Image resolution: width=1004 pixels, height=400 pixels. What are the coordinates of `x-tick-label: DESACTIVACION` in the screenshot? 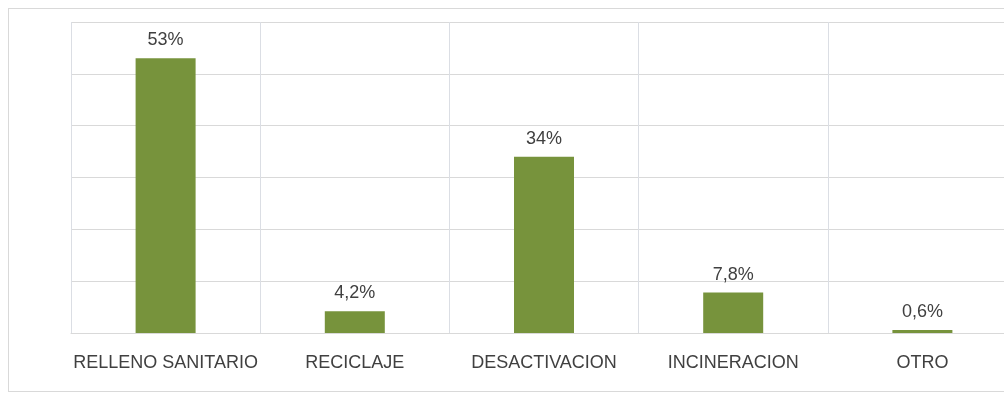 It's located at (544, 362).